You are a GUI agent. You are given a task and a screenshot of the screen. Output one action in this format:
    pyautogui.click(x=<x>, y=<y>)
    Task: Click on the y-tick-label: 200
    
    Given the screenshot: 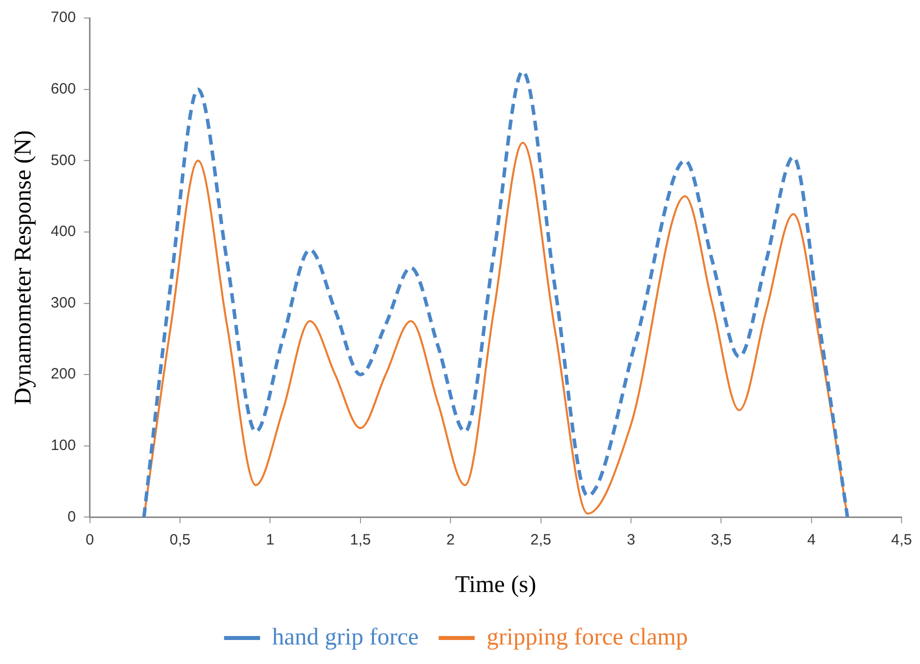 What is the action you would take?
    pyautogui.click(x=63, y=374)
    